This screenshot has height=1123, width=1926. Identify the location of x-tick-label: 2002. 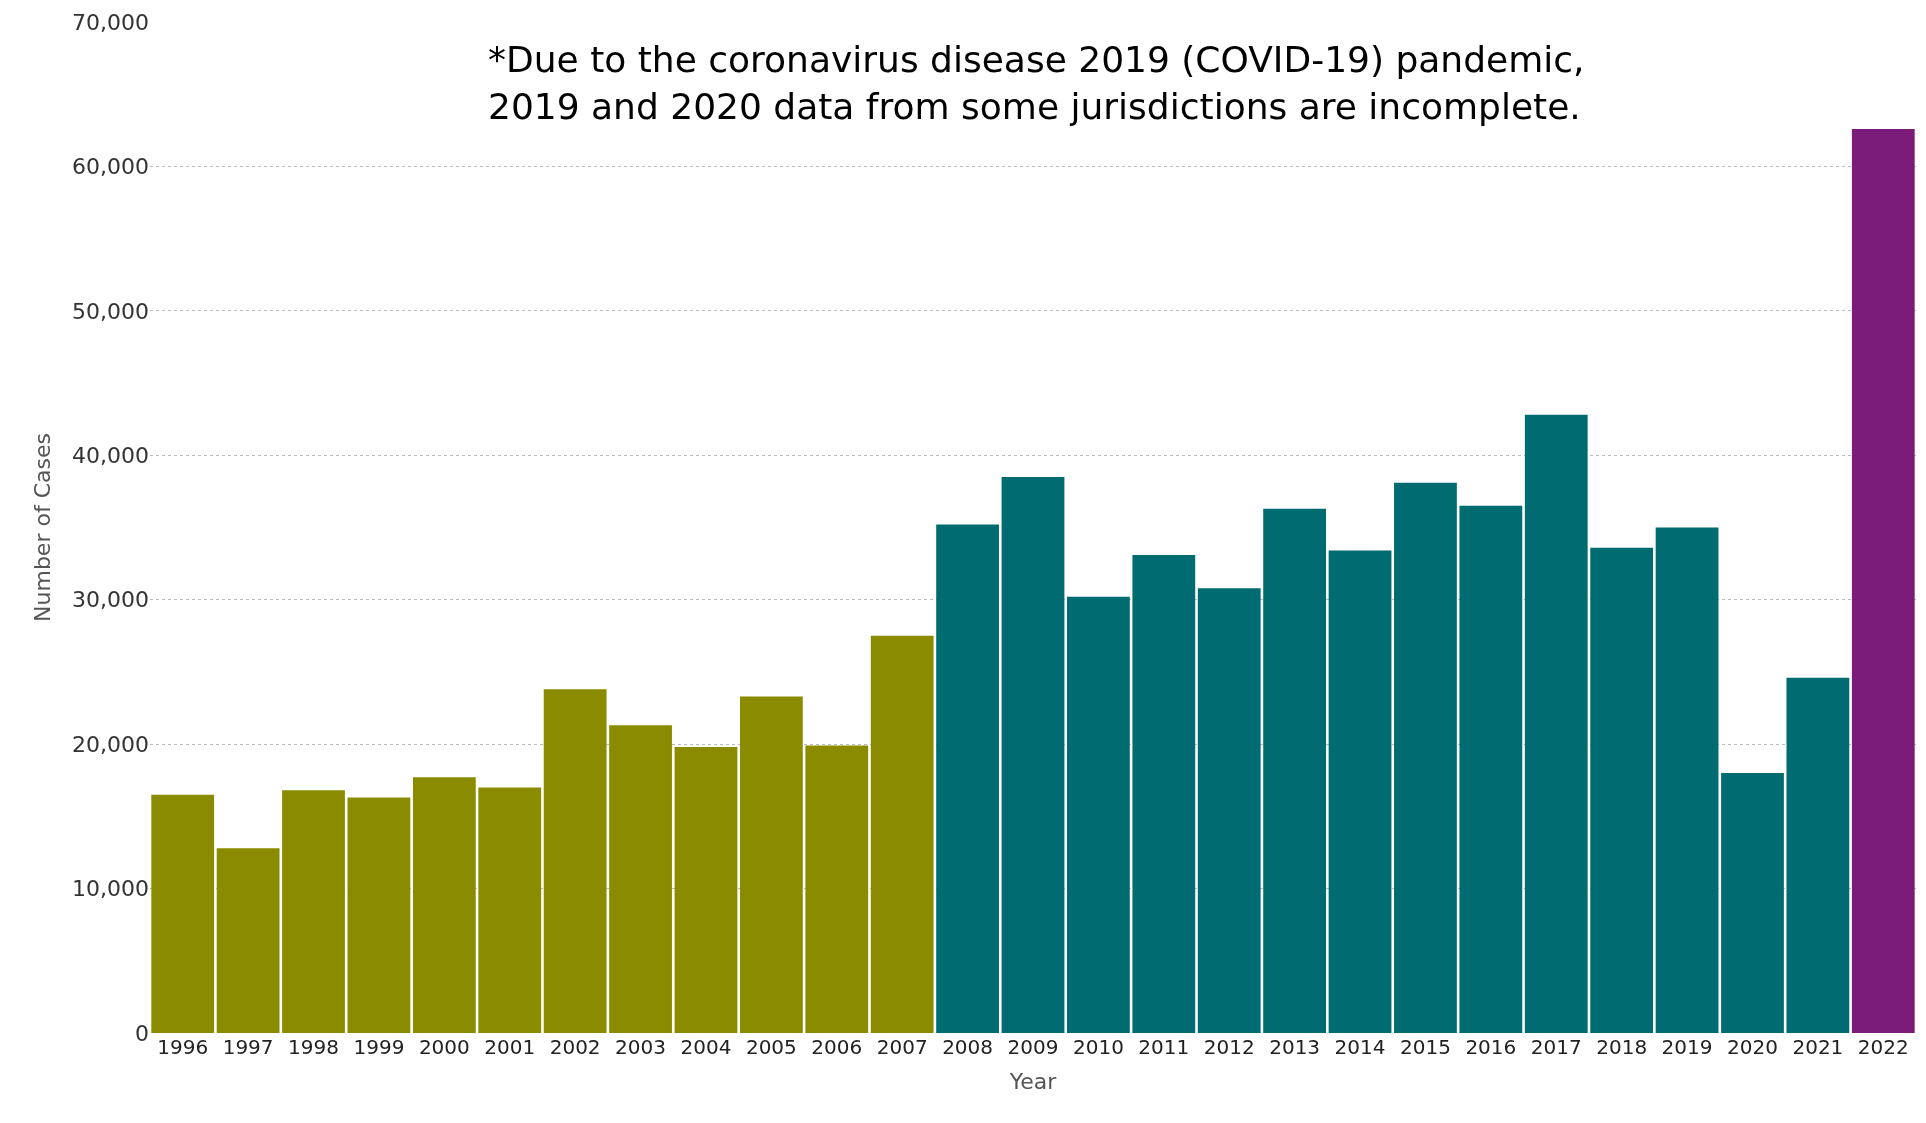
(575, 1047).